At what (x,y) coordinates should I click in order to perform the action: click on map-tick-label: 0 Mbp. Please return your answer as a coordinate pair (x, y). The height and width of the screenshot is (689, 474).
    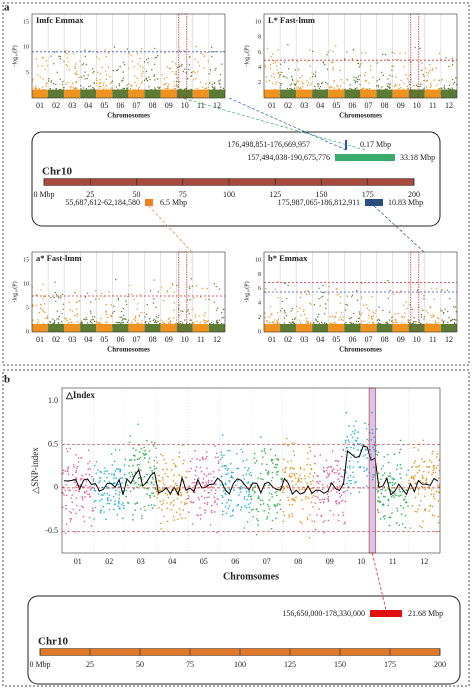
    Looking at the image, I should click on (39, 664).